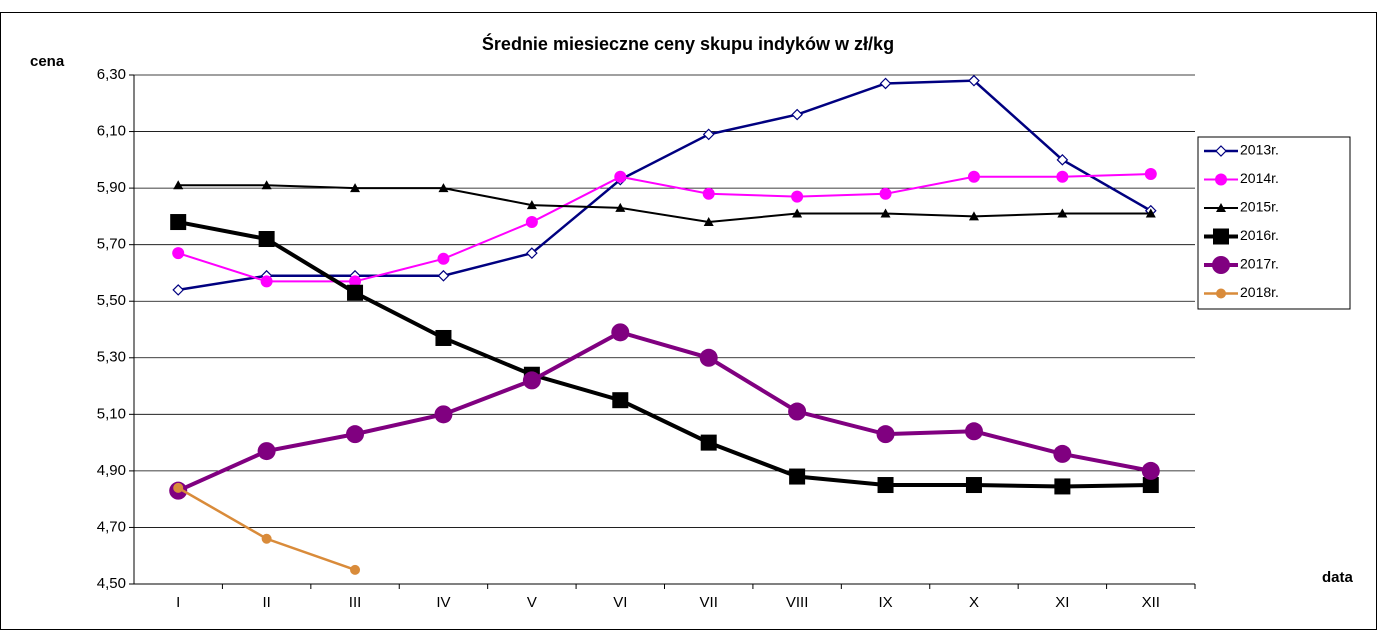 The image size is (1377, 635). Describe the element at coordinates (178, 602) in the screenshot. I see `x-tick-label: I` at that location.